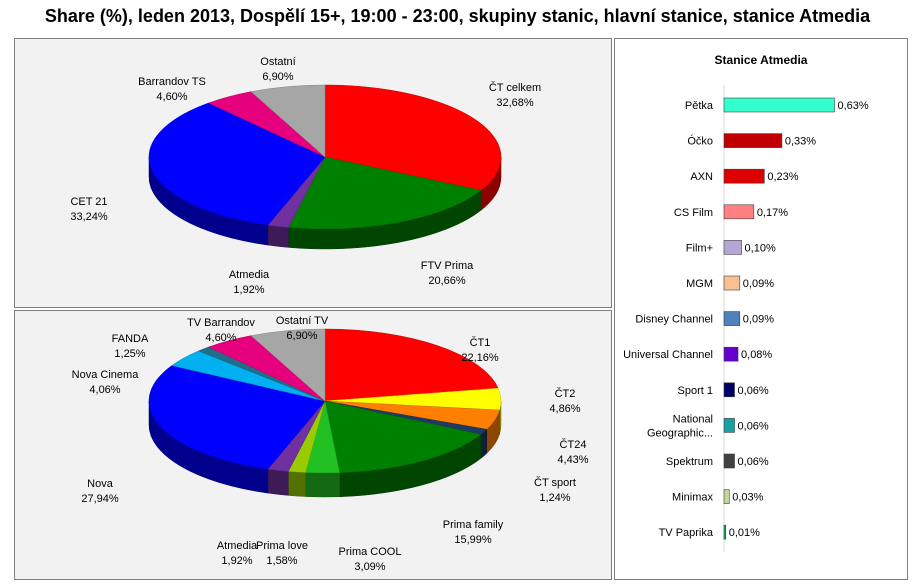 This screenshot has width=915, height=584. Describe the element at coordinates (686, 533) in the screenshot. I see `bar-category-tv-paprika: TV Paprika` at that location.